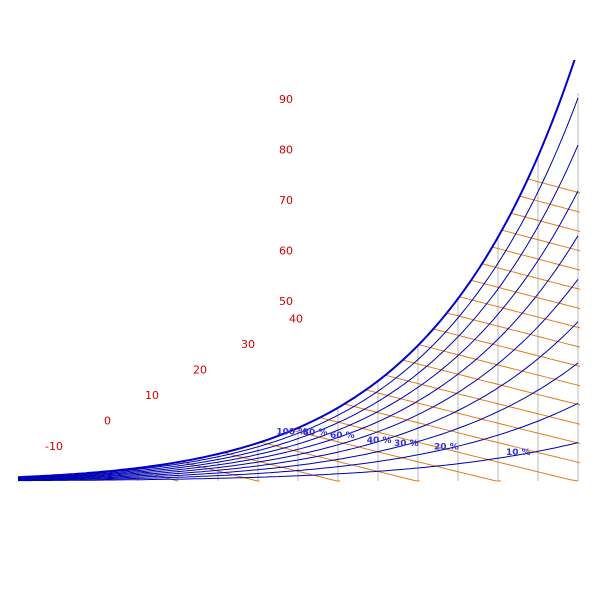 This screenshot has width=600, height=600. Describe the element at coordinates (518, 453) in the screenshot. I see `curve-label: 10 %` at that location.